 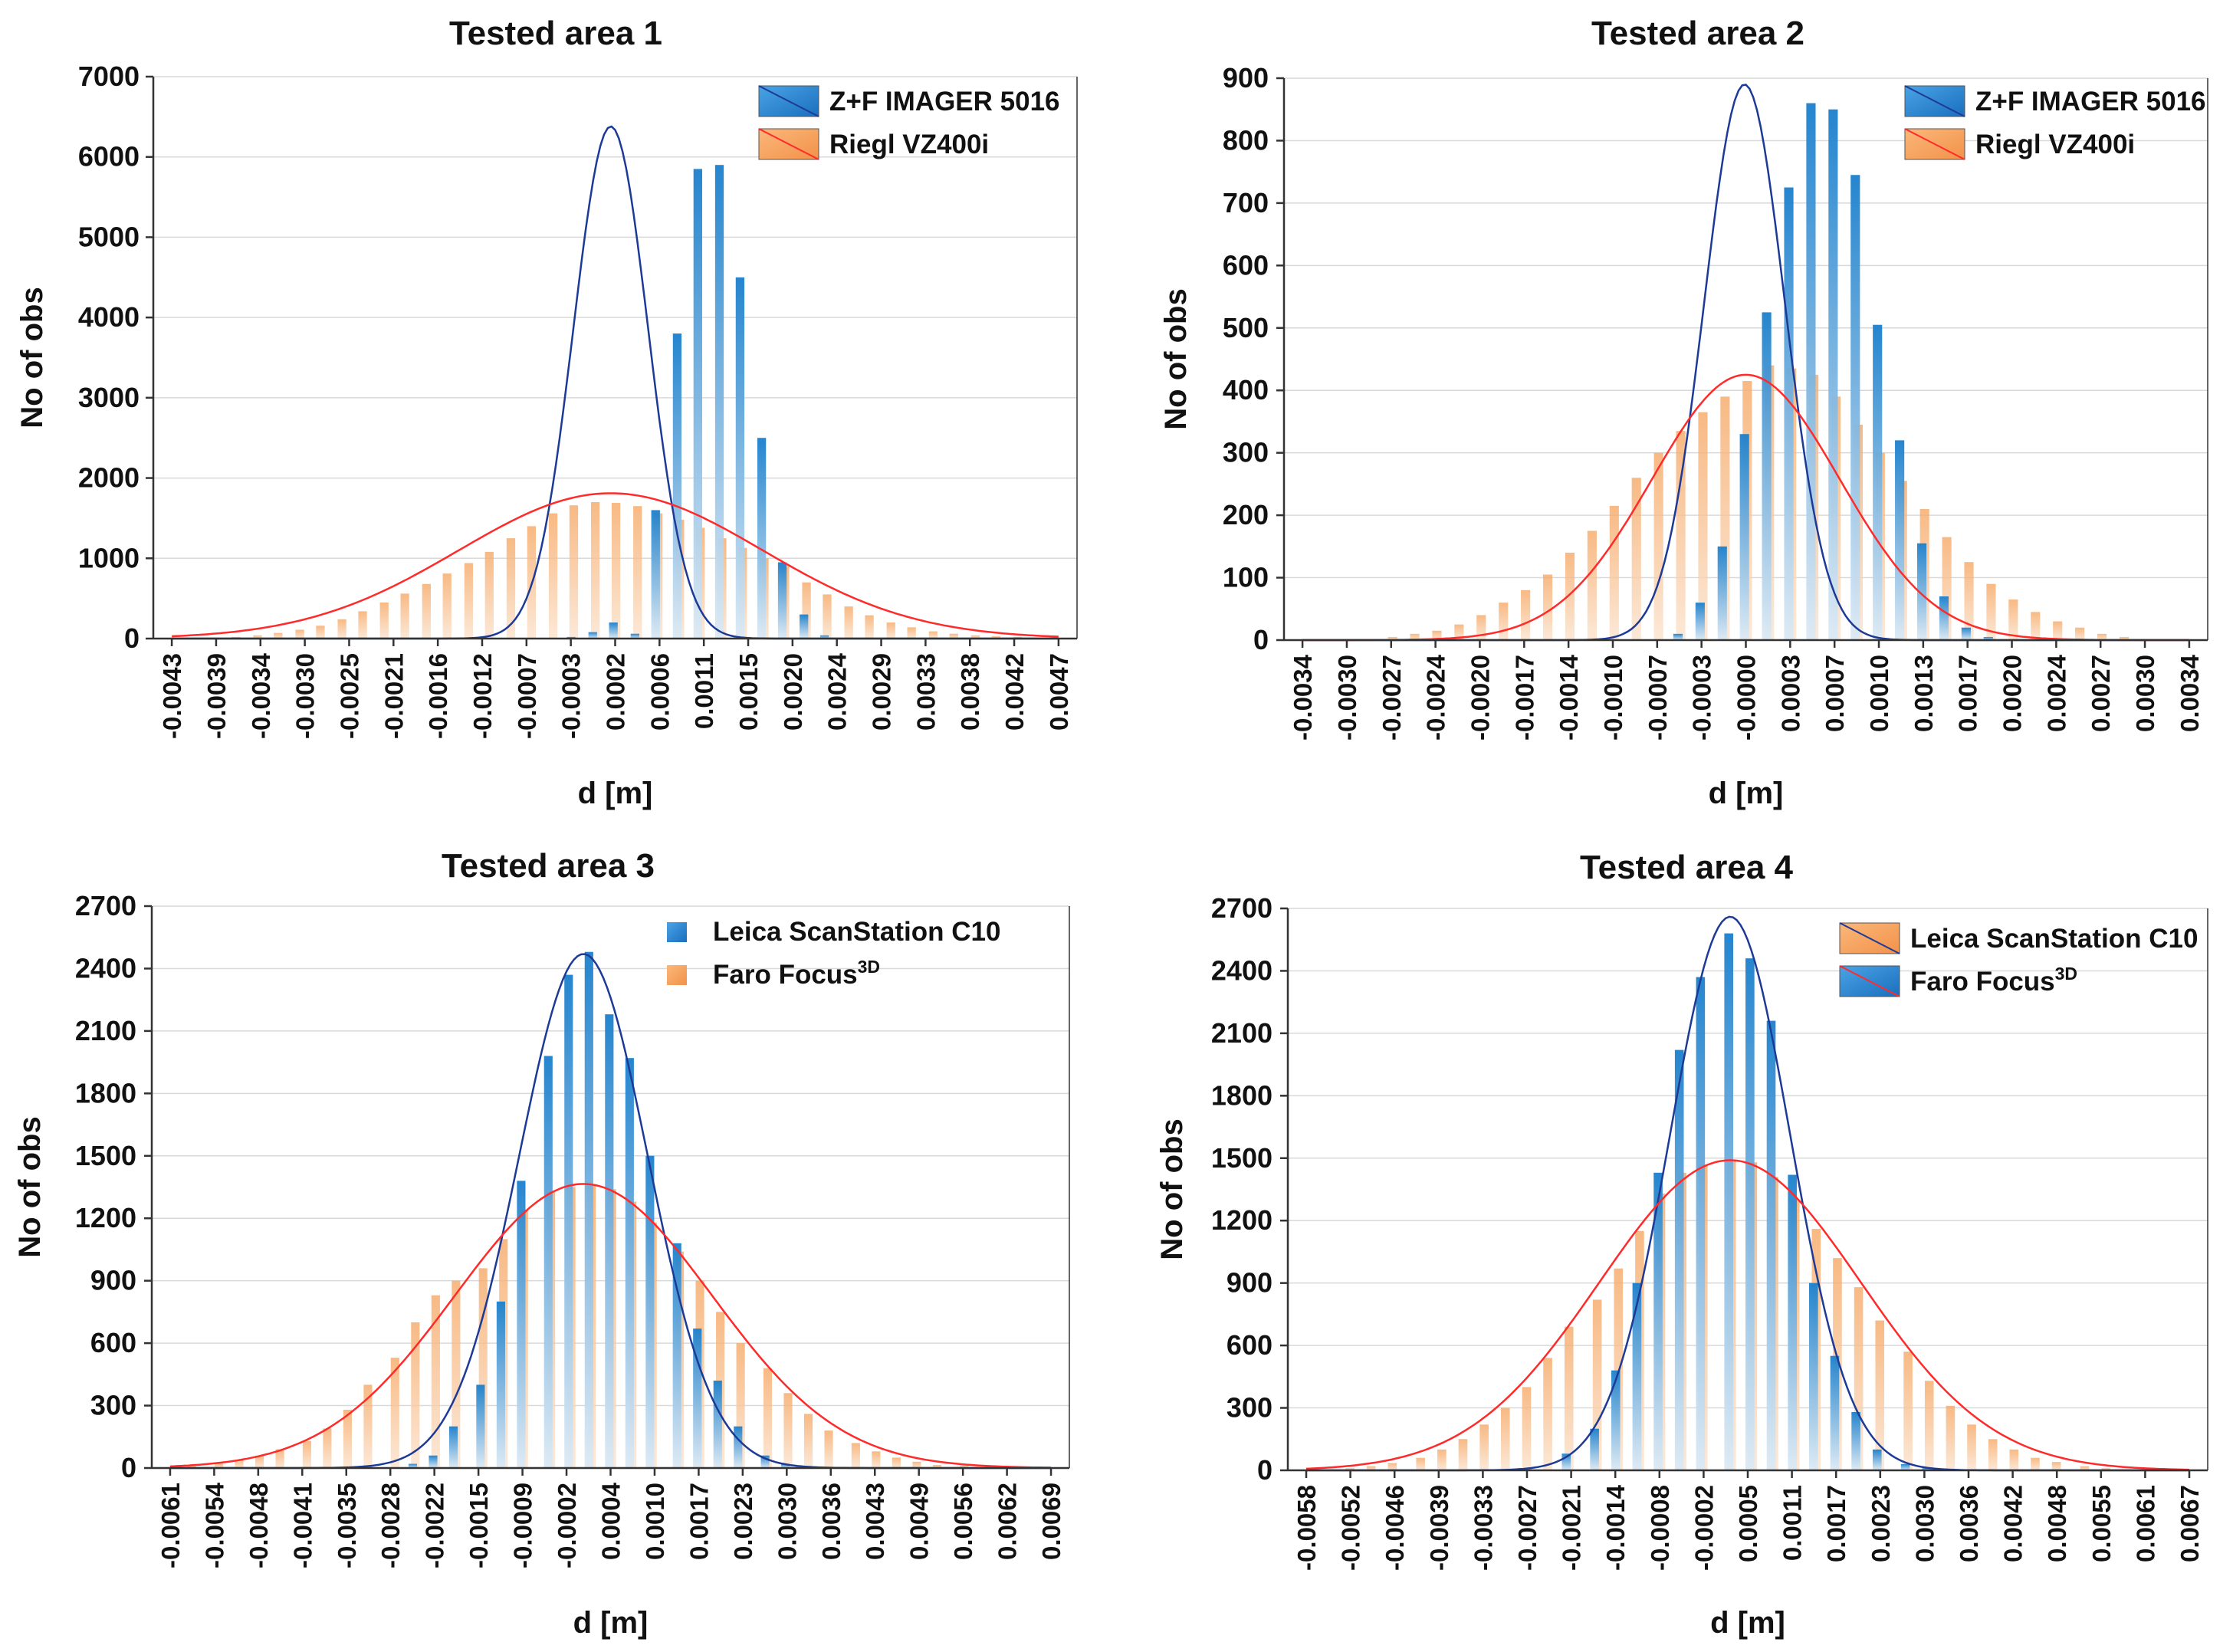 What do you see at coordinates (1836, 1523) in the screenshot?
I see `x-tick-label: 0.0017` at bounding box center [1836, 1523].